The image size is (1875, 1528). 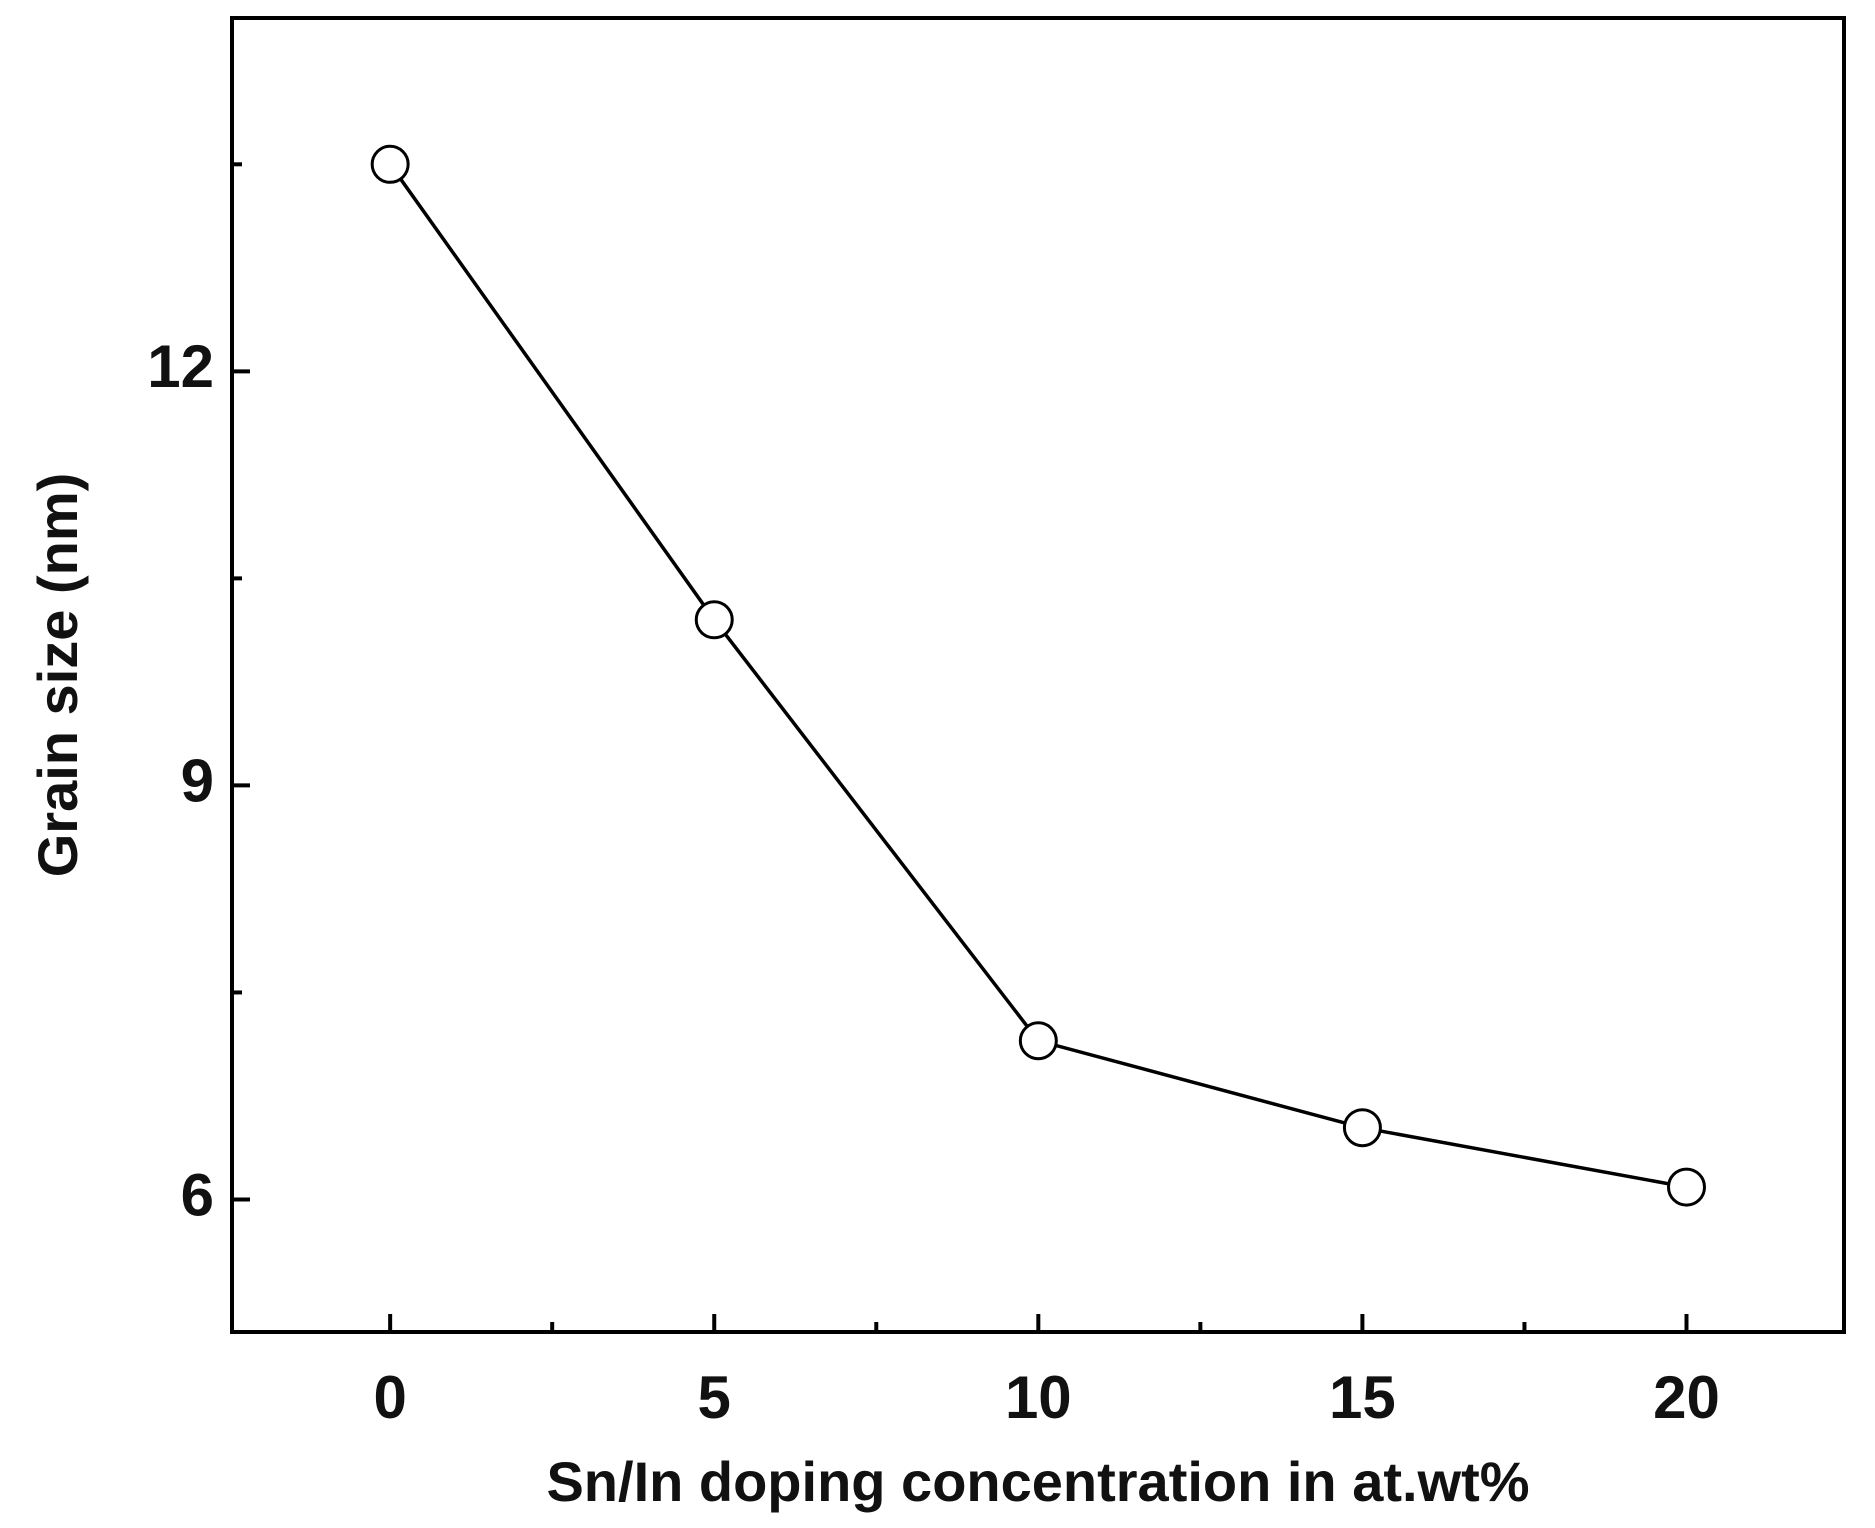 I want to click on y-axis-label: Grain size (nm), so click(x=57, y=675).